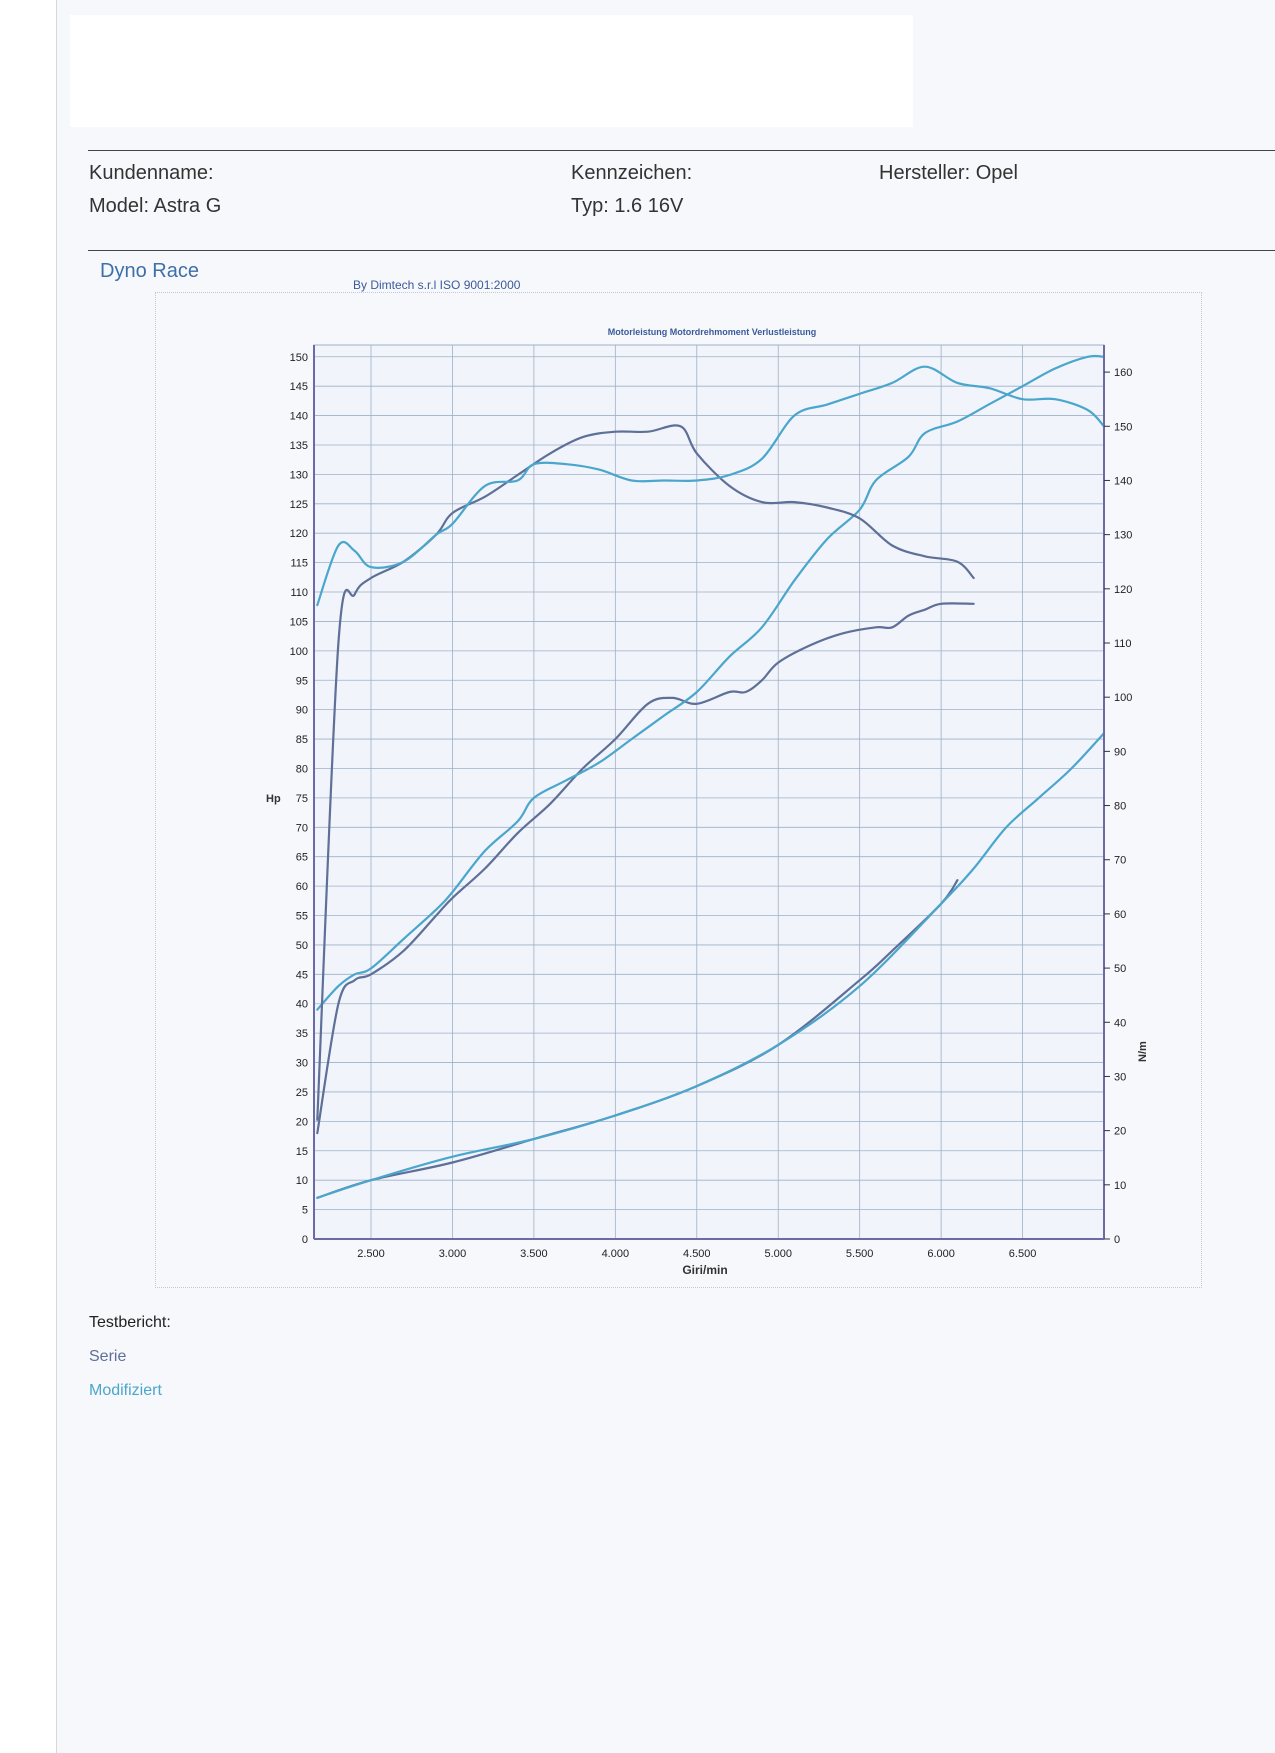 This screenshot has width=1275, height=1753. I want to click on y-tick-label: 15, so click(302, 1152).